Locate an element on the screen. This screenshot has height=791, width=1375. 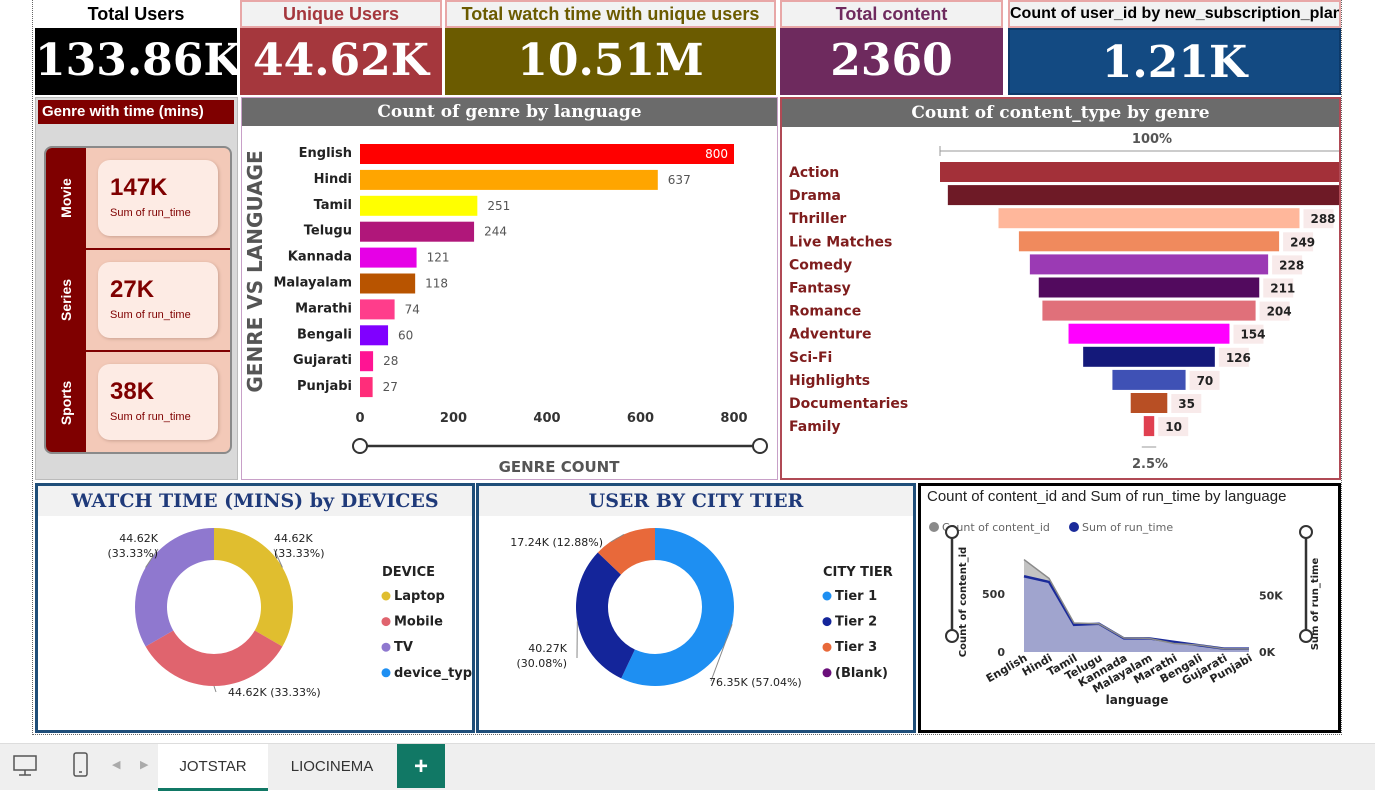
kpi-unique-users: Unique Users 44.62K is located at coordinates (341, 47).